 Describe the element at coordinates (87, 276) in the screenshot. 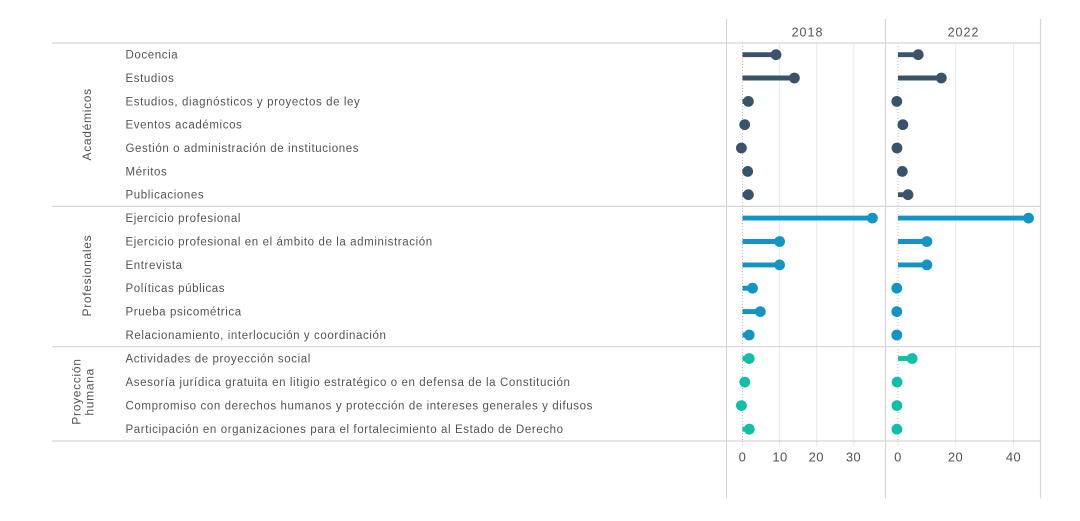

I see `svg-text: Profesionales` at that location.